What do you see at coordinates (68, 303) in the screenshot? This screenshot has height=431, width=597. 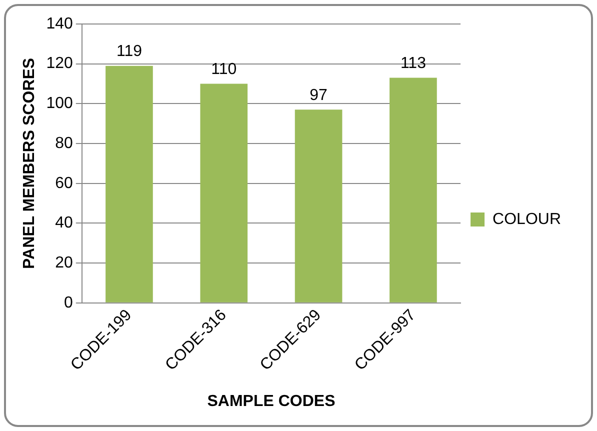 I see `y-tick-label: 0` at bounding box center [68, 303].